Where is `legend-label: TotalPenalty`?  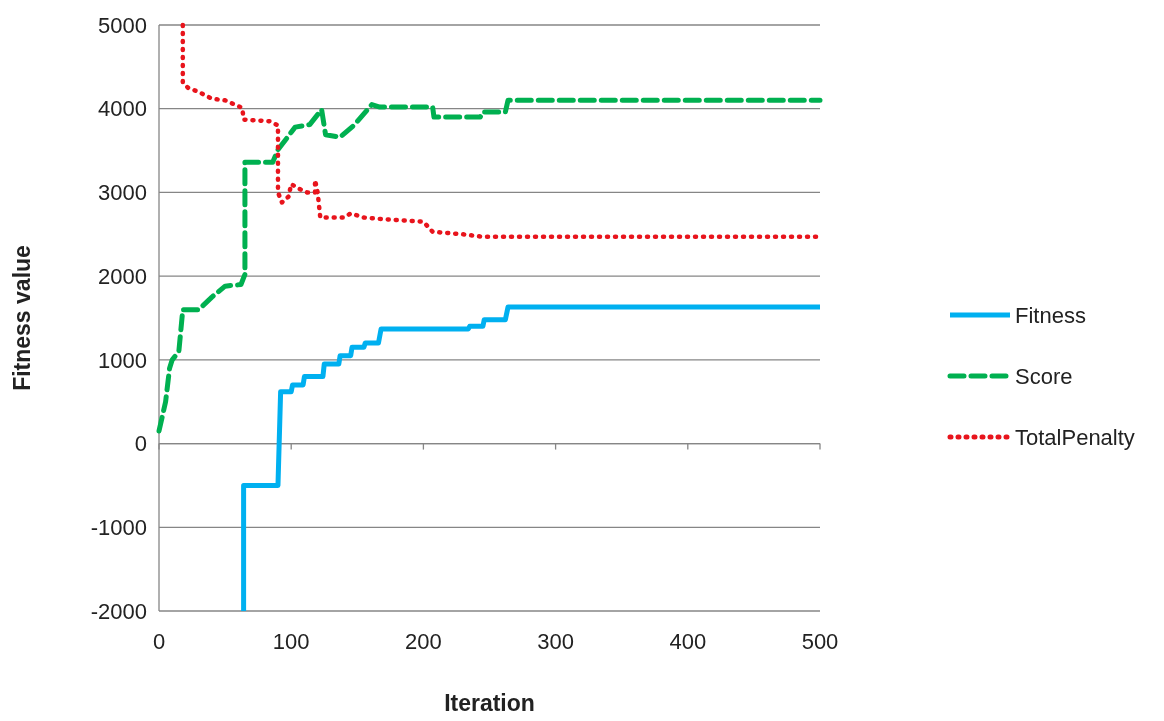 legend-label: TotalPenalty is located at coordinates (1075, 437).